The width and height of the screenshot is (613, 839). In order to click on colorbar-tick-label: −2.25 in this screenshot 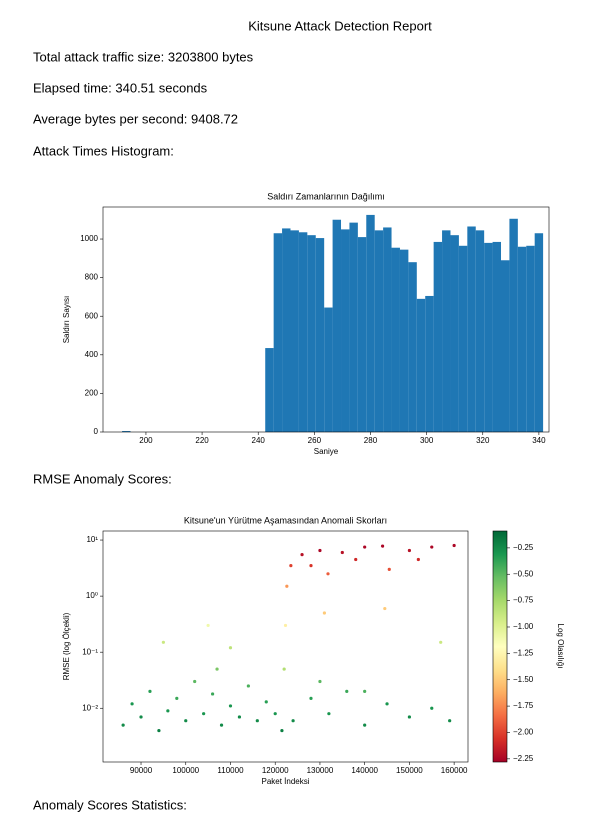, I will do `click(523, 758)`.